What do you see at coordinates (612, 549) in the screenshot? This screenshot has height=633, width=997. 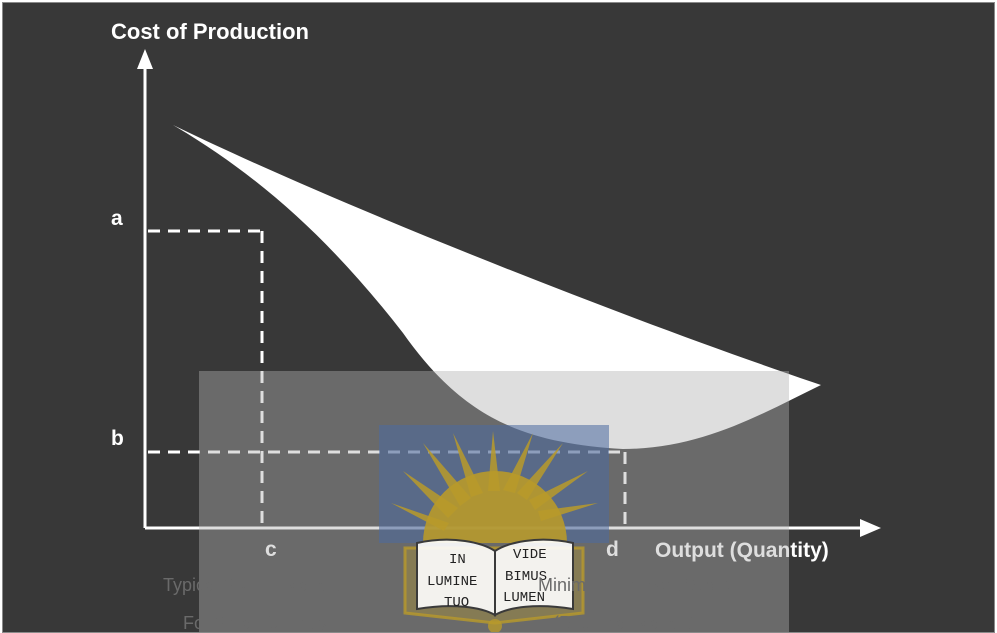 I see `x-tick-label-d: d` at bounding box center [612, 549].